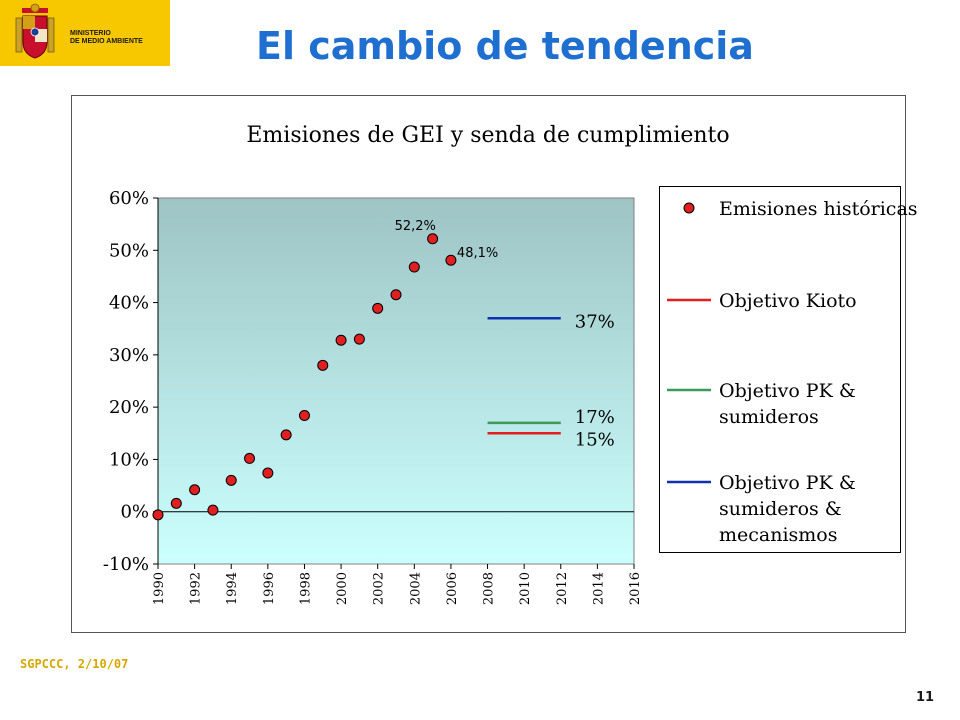 This screenshot has width=960, height=720. Describe the element at coordinates (134, 512) in the screenshot. I see `y-tick-label: 0%` at that location.